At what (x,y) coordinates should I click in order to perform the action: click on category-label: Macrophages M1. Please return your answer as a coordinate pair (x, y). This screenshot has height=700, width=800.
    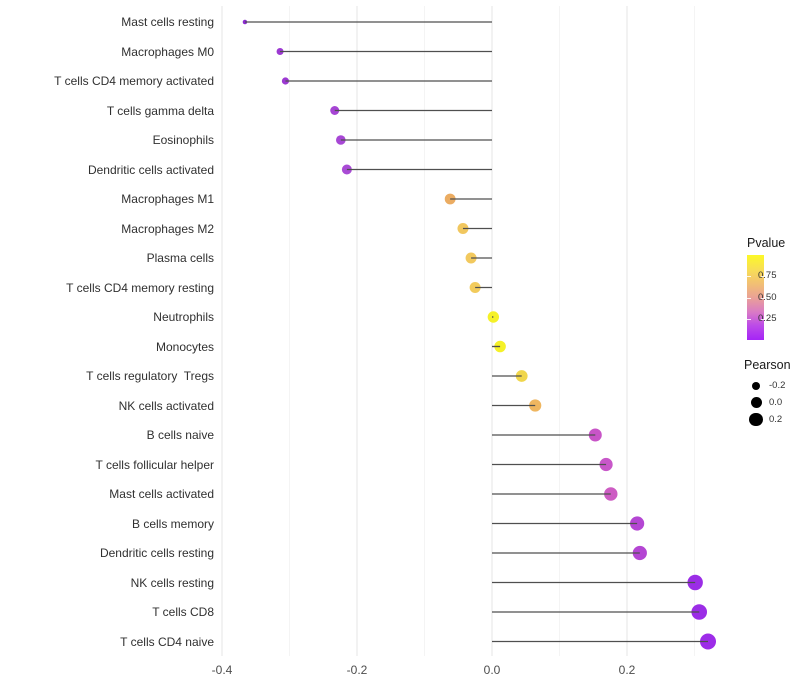
    Looking at the image, I should click on (167, 199).